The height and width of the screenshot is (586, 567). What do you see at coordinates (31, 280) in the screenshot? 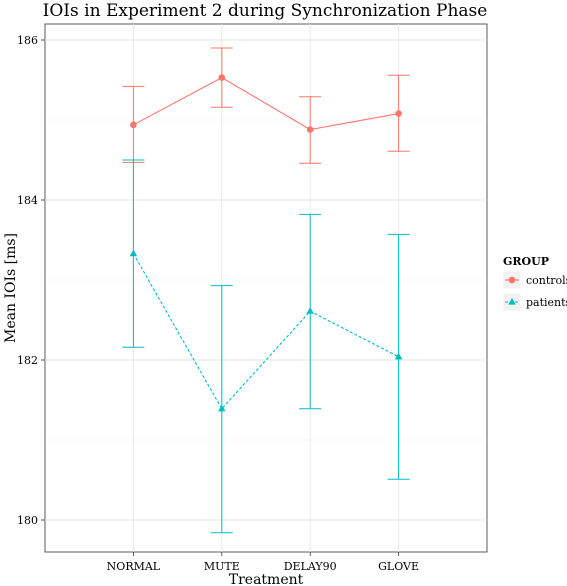
I see `y-axis: 180 182 184 186` at bounding box center [31, 280].